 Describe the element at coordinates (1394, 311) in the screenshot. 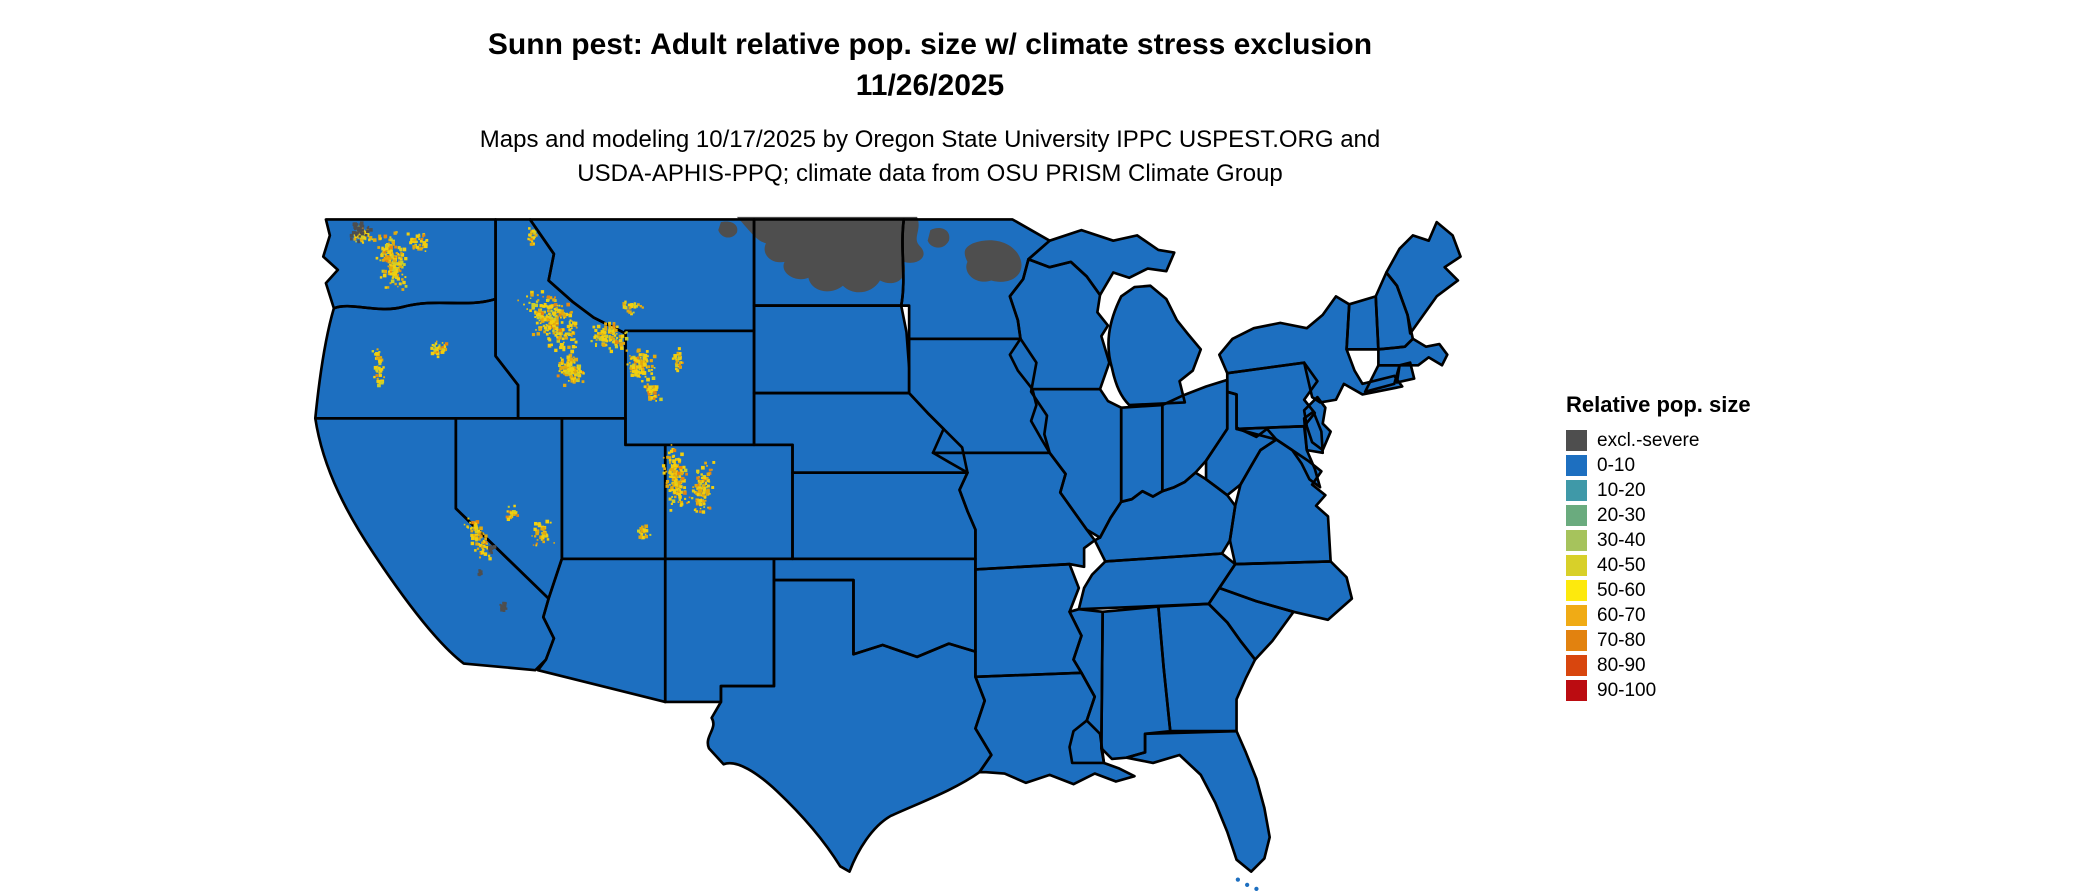

I see `state-new-hampshire` at that location.